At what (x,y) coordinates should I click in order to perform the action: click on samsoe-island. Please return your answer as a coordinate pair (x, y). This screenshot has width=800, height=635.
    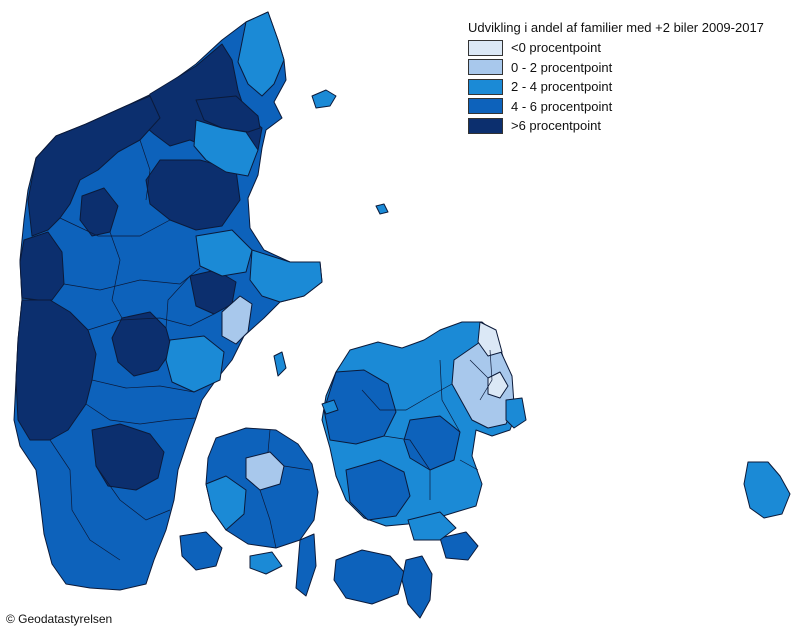
    Looking at the image, I should click on (280, 364).